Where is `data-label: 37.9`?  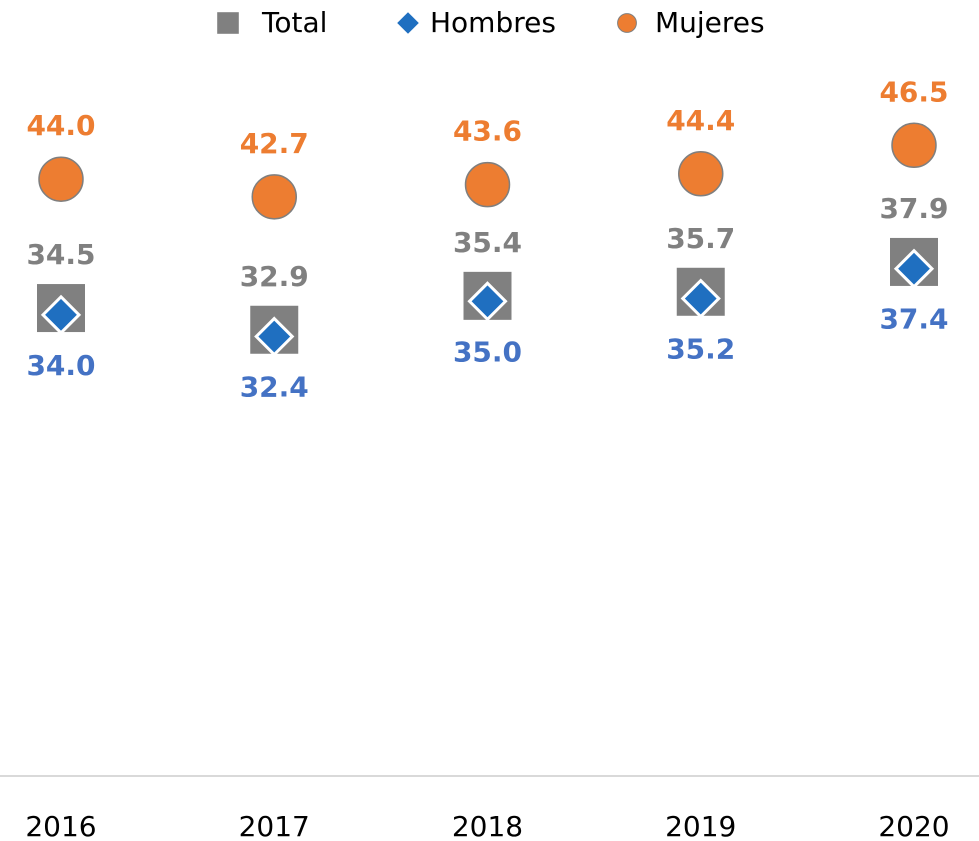
data-label: 37.9 is located at coordinates (913, 208).